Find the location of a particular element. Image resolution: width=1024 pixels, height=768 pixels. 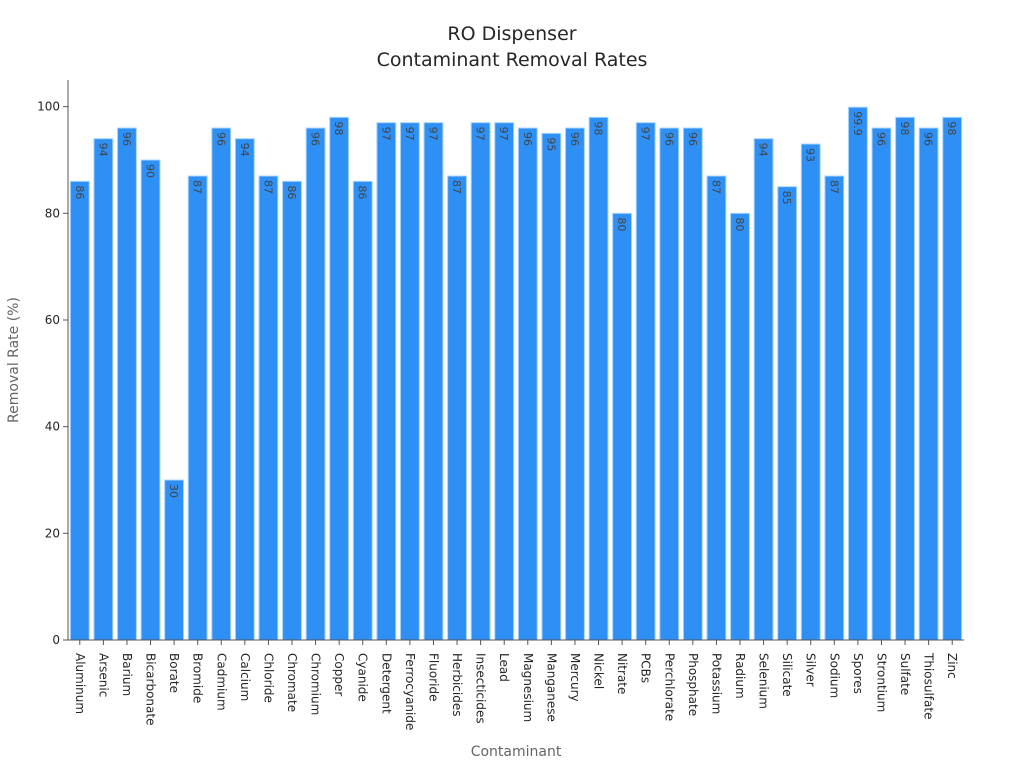

x-tick-label: Cyanide is located at coordinates (363, 677).